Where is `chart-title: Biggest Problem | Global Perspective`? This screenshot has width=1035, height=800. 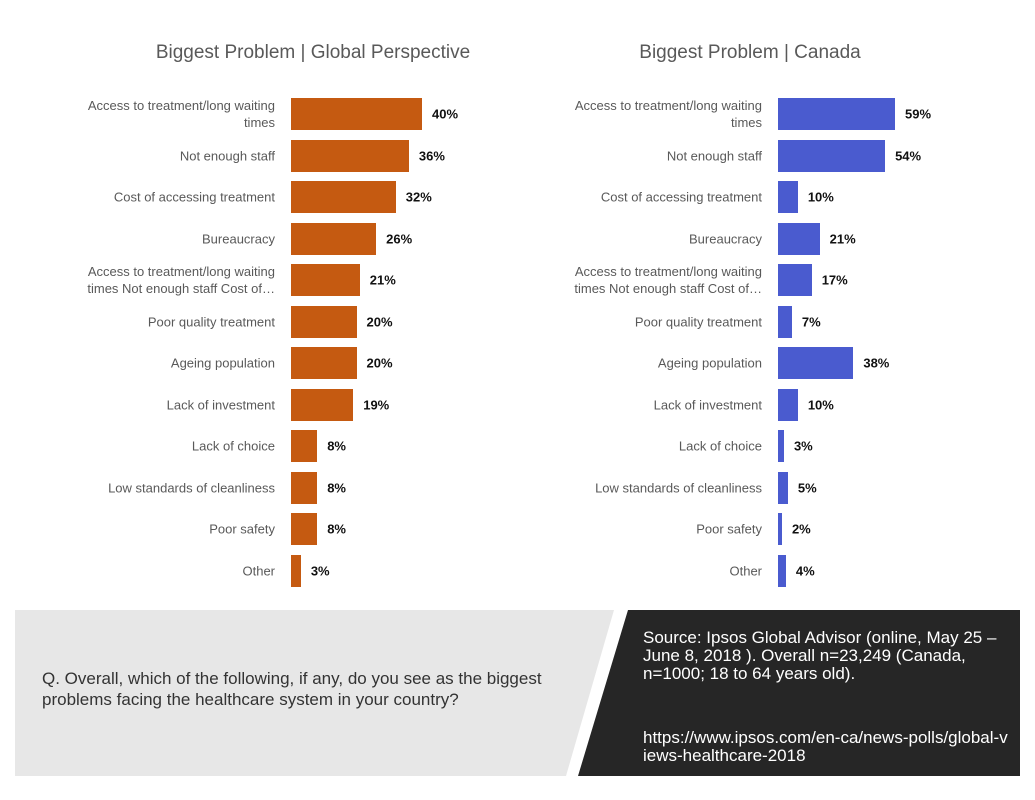 chart-title: Biggest Problem | Global Perspective is located at coordinates (313, 52).